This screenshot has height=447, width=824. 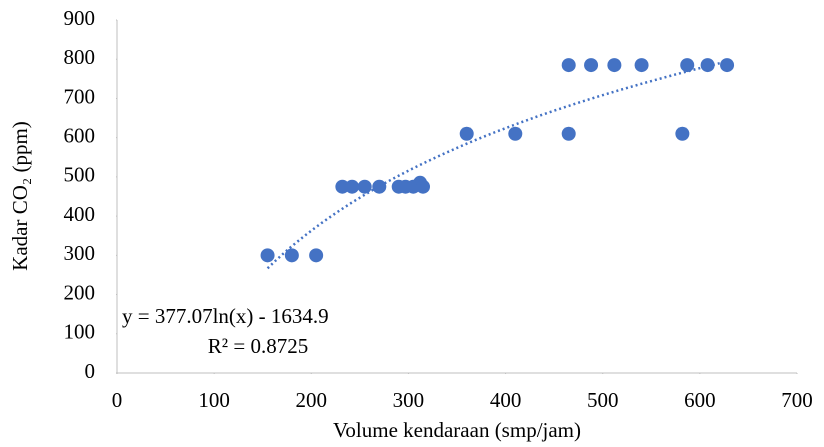 What do you see at coordinates (117, 400) in the screenshot?
I see `x-tick-label: 0` at bounding box center [117, 400].